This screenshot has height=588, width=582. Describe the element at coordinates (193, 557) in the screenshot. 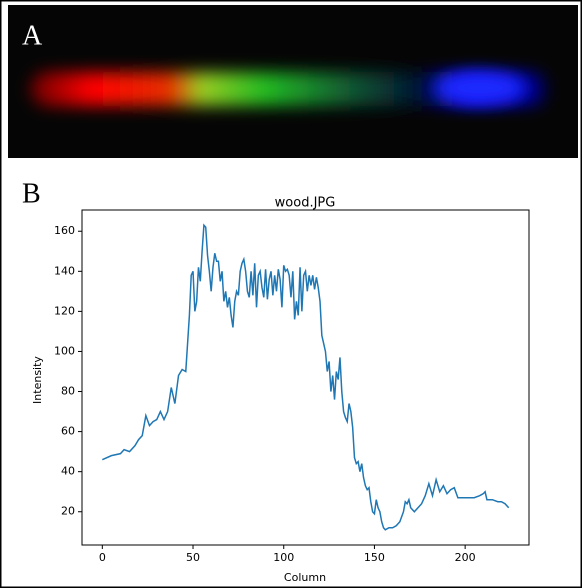

I see `x-tick-label: 50` at that location.